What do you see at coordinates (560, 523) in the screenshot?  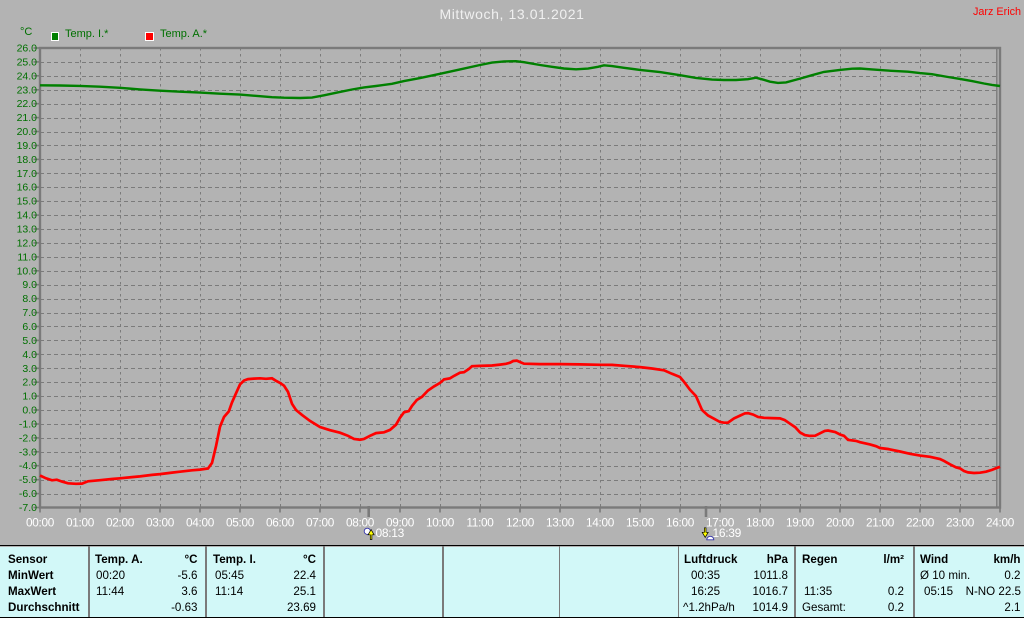 I see `svg-text: 13:00` at bounding box center [560, 523].